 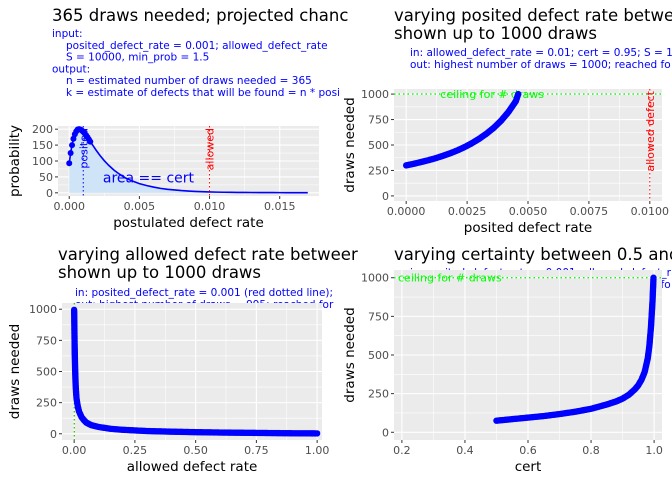 What do you see at coordinates (139, 161) in the screenshot?
I see `shaded-area-cert` at bounding box center [139, 161].